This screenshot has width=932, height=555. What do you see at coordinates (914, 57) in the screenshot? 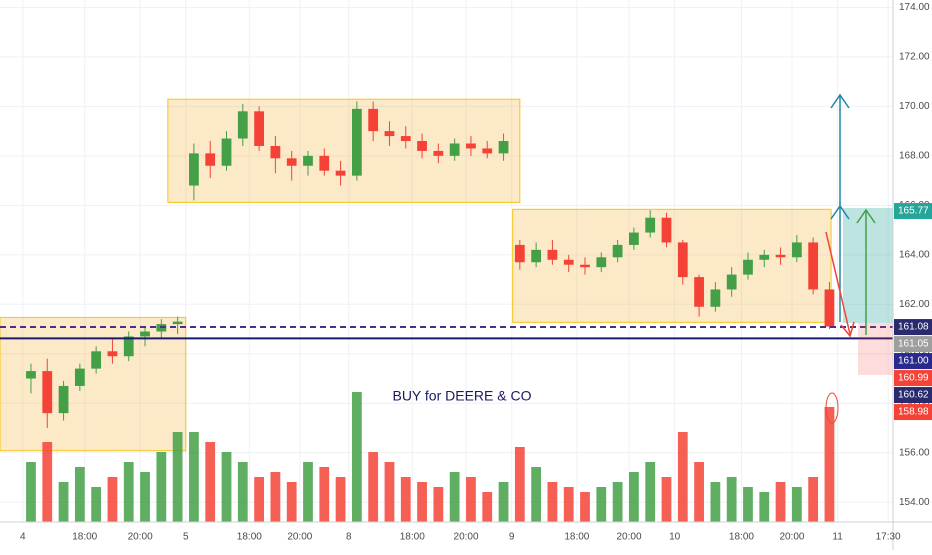
I see `y-tick-label: 172.00` at bounding box center [914, 57].